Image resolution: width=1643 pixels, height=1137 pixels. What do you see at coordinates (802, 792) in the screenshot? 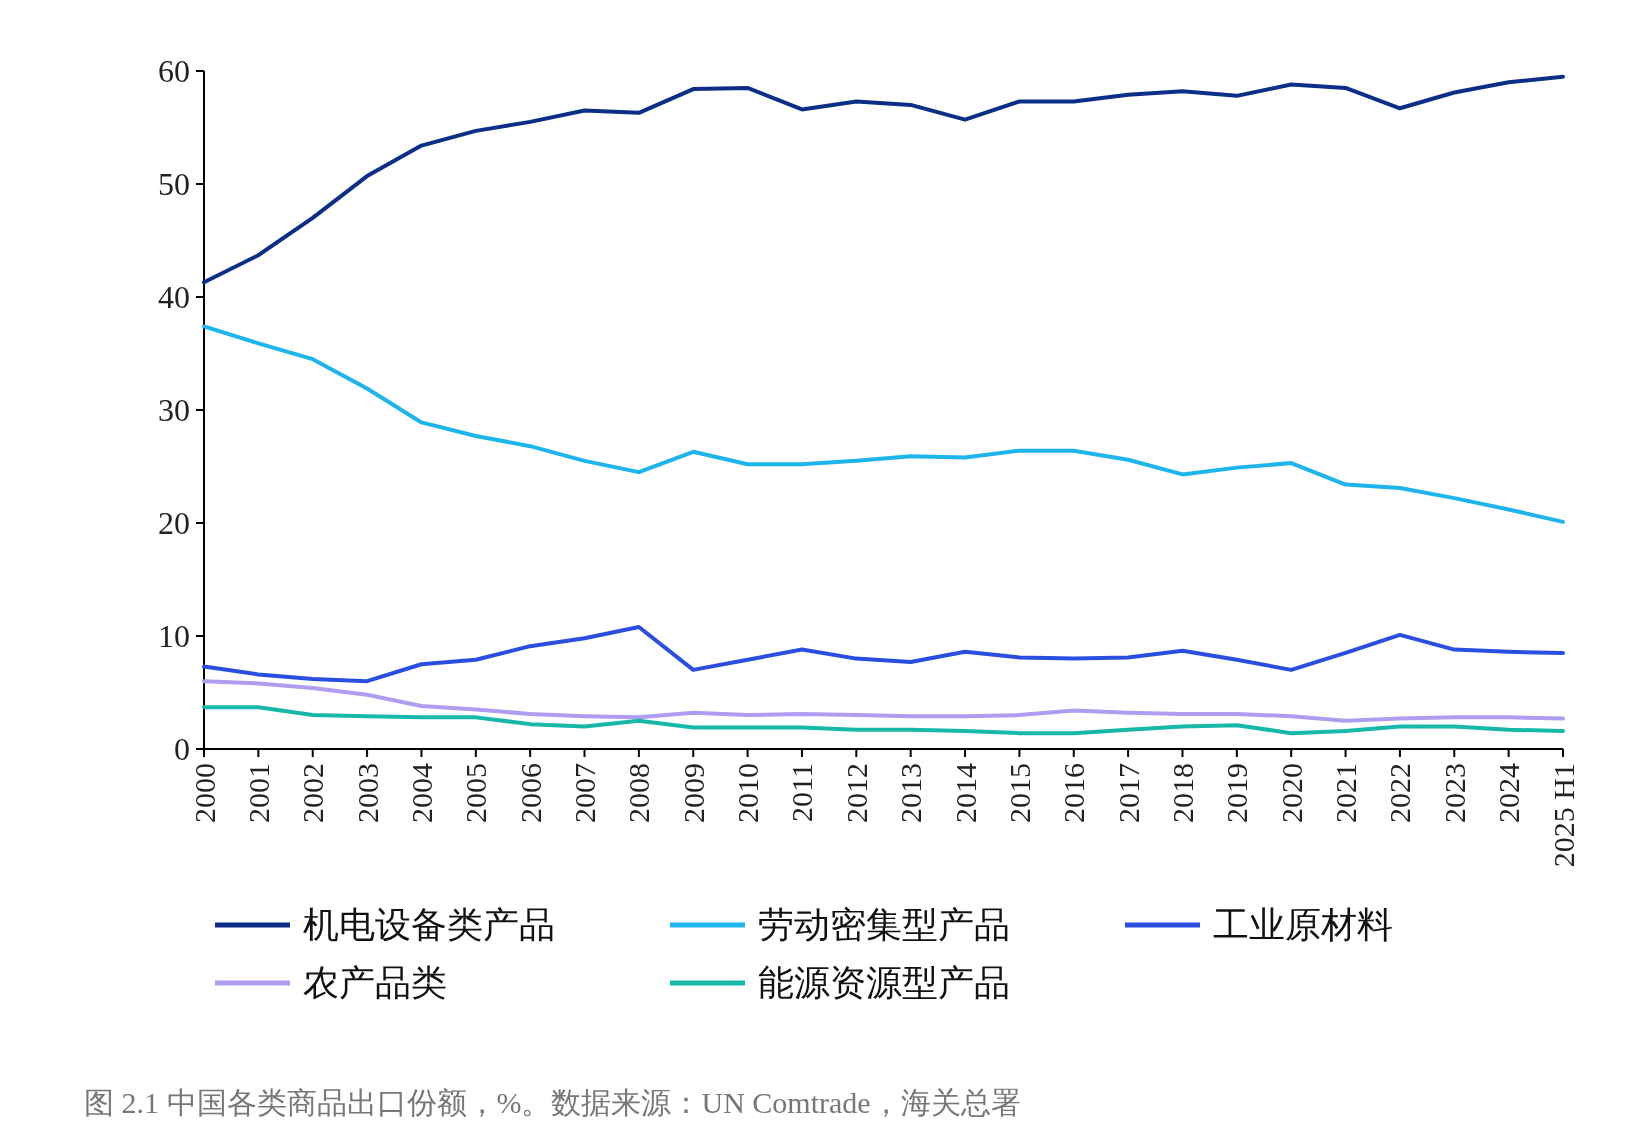
I see `x-tick-label: 2011` at bounding box center [802, 792].